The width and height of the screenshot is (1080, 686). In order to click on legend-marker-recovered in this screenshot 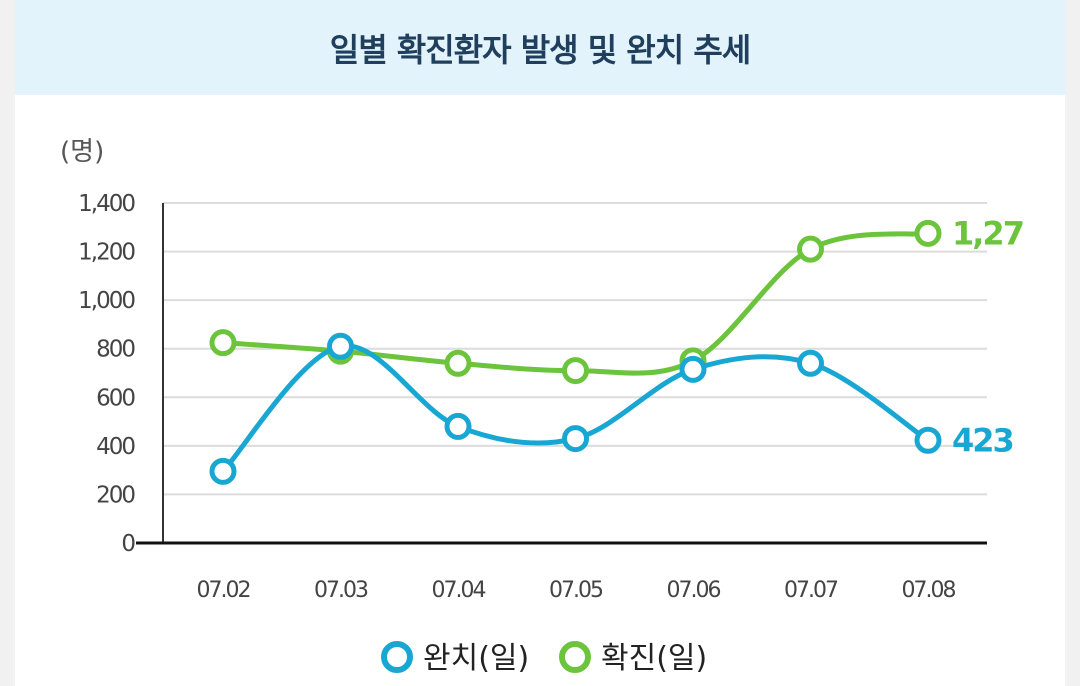, I will do `click(397, 657)`.